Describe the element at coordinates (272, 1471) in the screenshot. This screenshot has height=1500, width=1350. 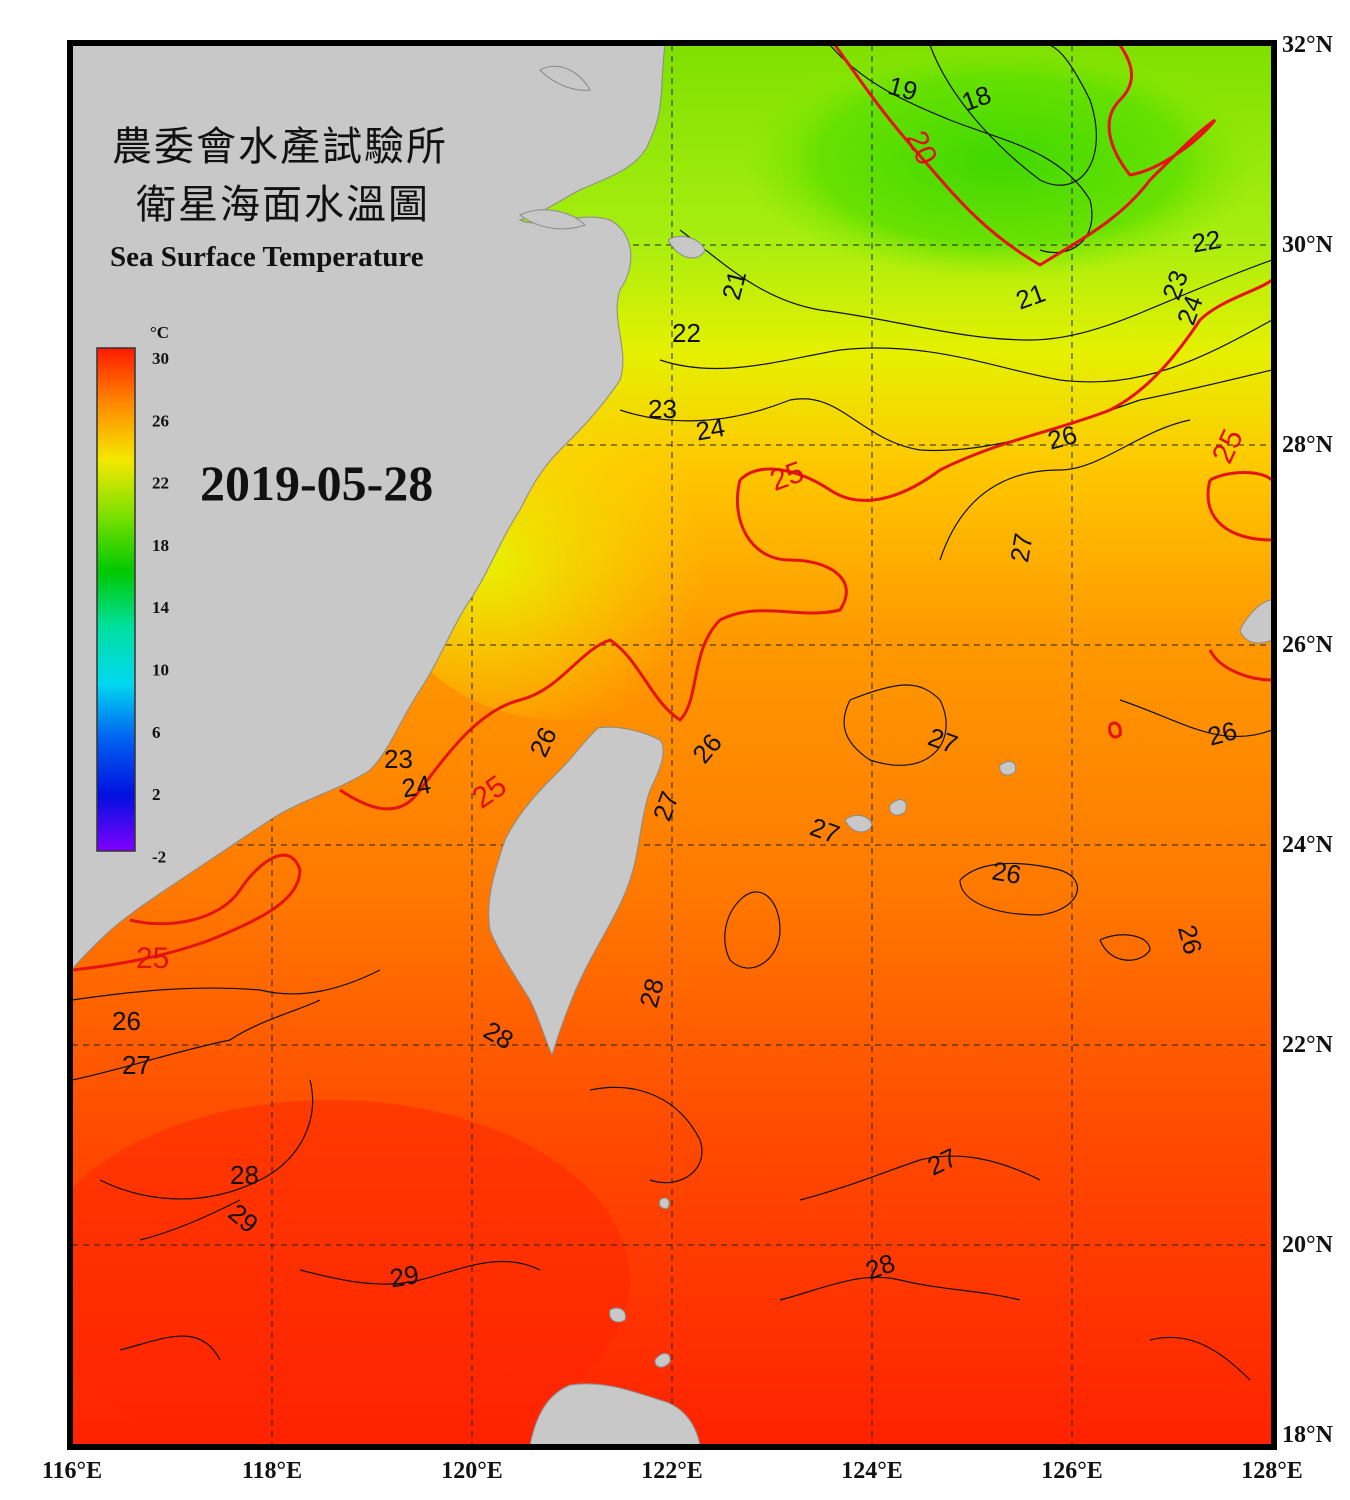
I see `longitude-label: 118°E` at that location.